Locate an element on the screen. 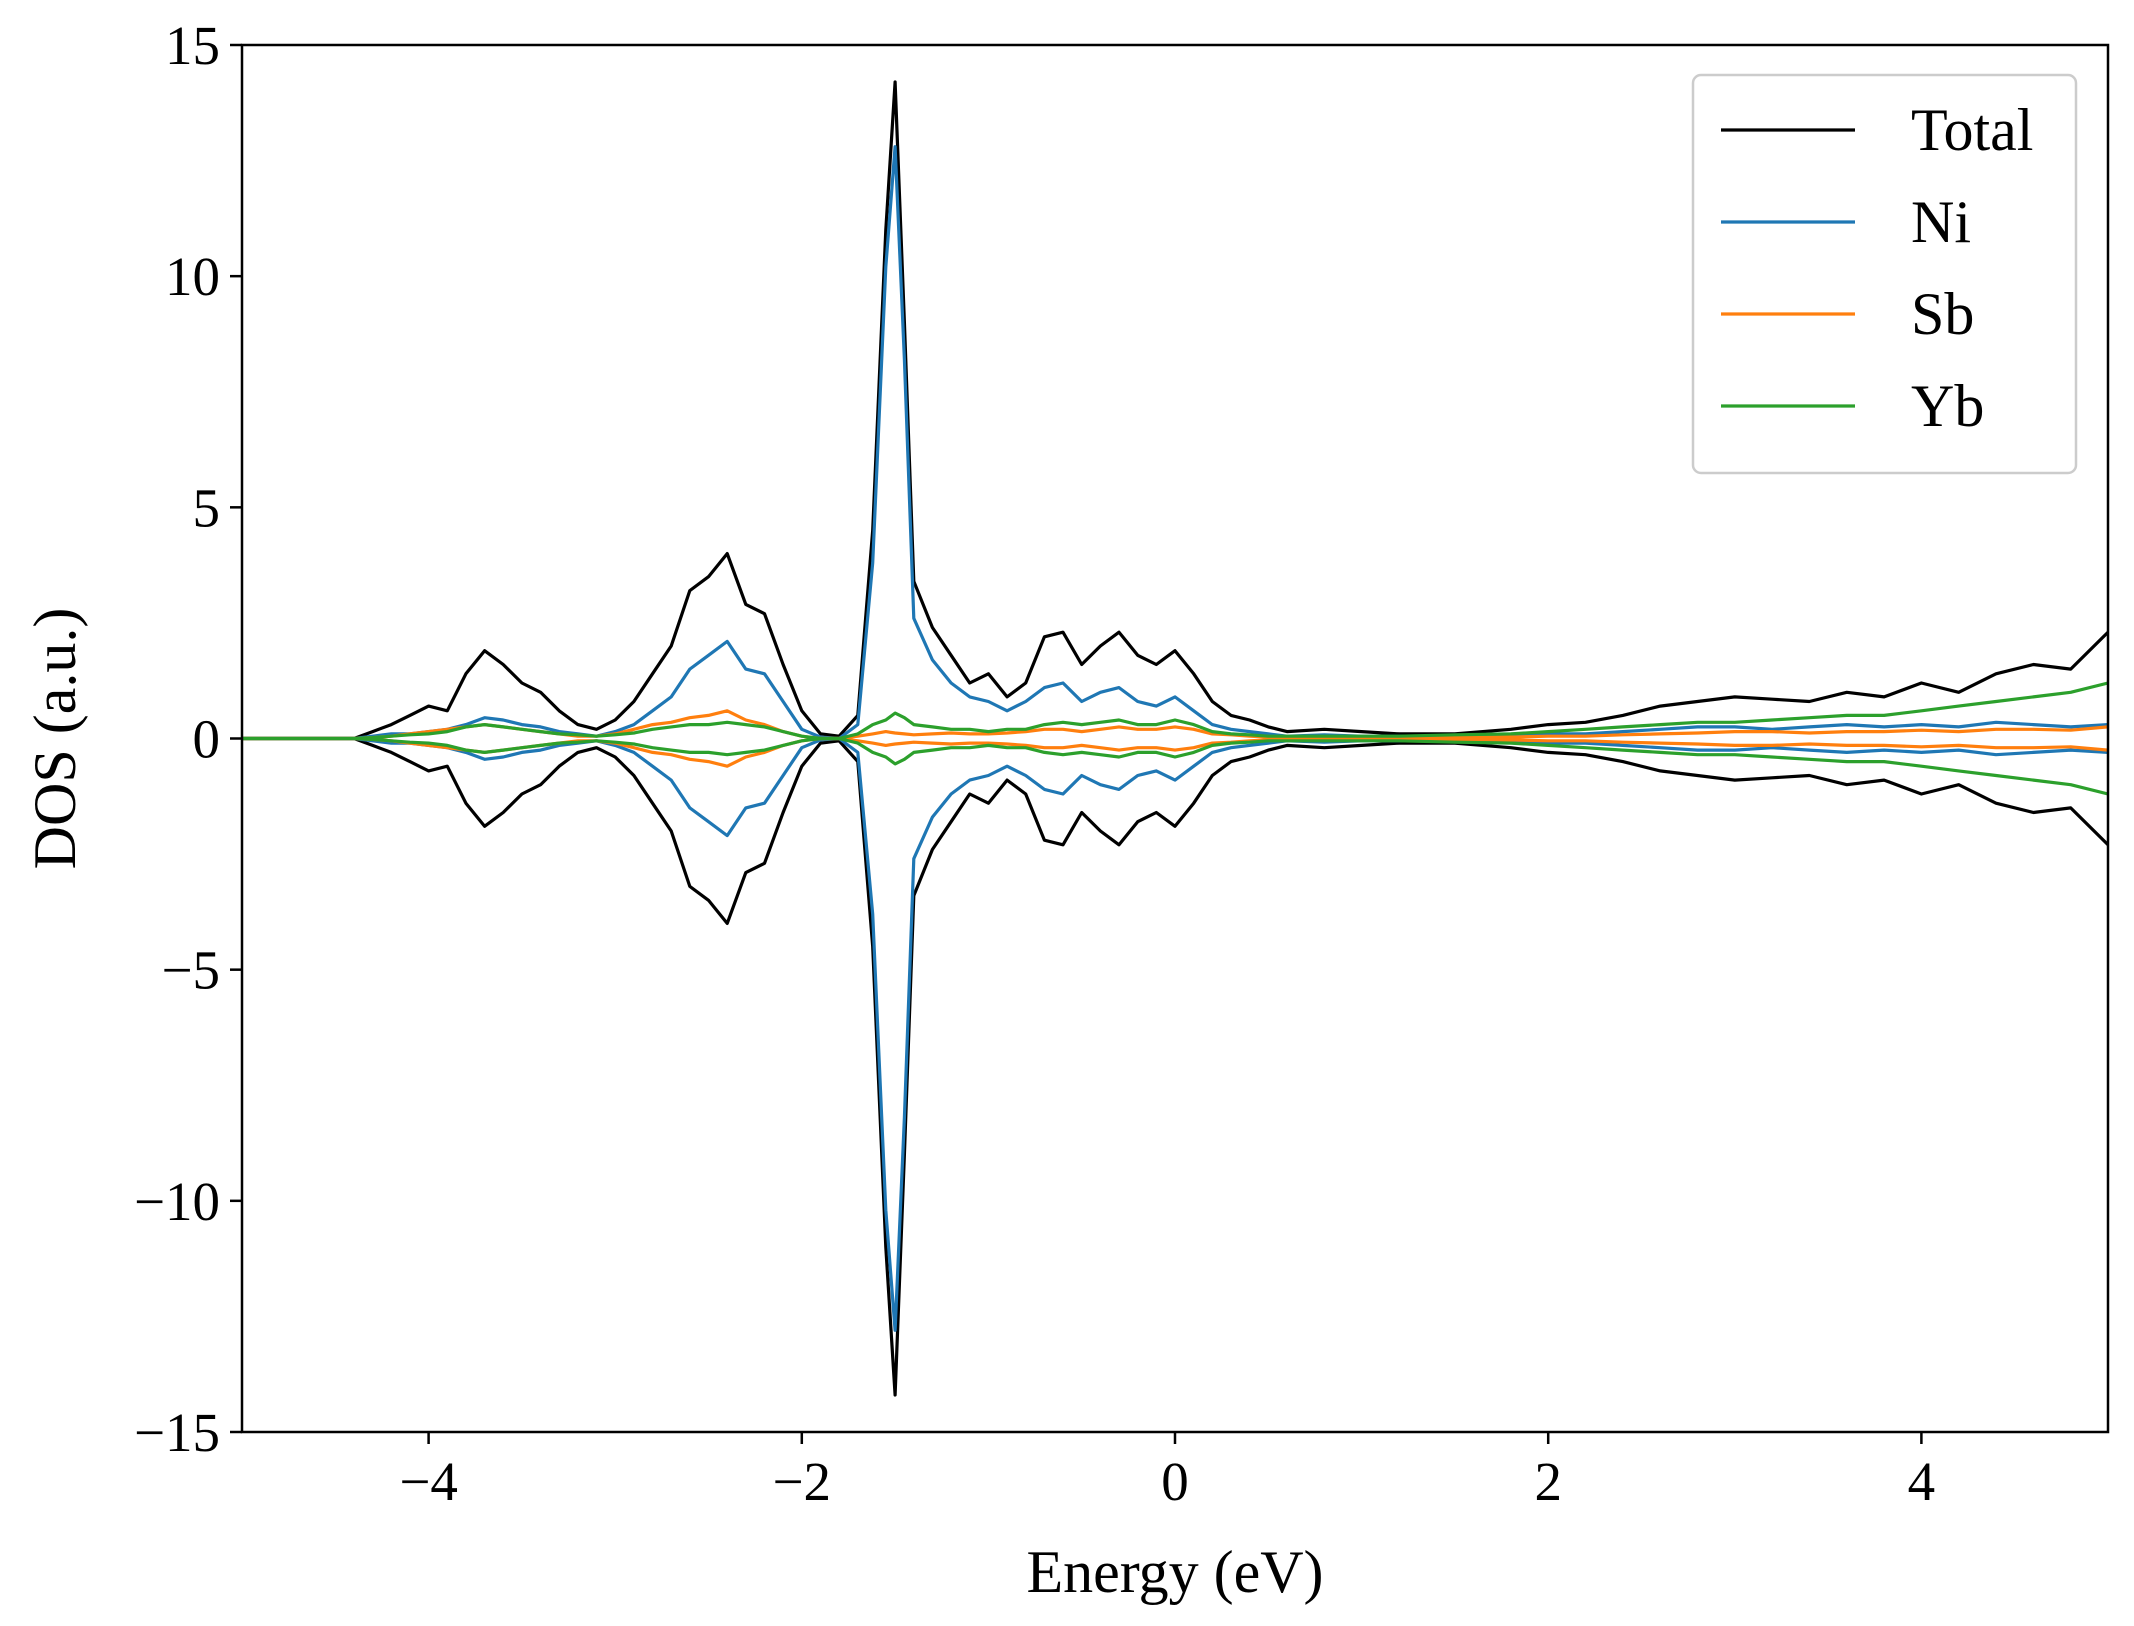 Image resolution: width=2134 pixels, height=1626 pixels. legend-label-sb: Sb is located at coordinates (1942, 314).